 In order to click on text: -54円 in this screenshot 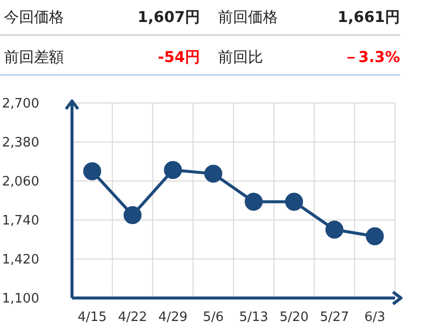, I will do `click(178, 57)`.